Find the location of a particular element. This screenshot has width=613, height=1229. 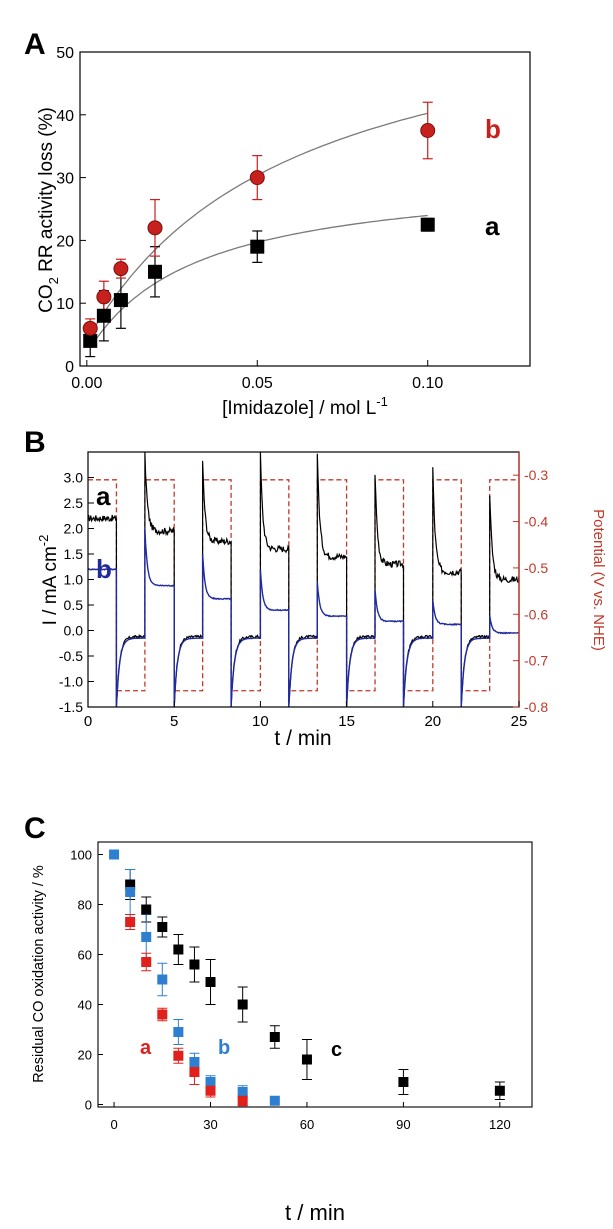

y-tick-label: 2.5 is located at coordinates (74, 503).